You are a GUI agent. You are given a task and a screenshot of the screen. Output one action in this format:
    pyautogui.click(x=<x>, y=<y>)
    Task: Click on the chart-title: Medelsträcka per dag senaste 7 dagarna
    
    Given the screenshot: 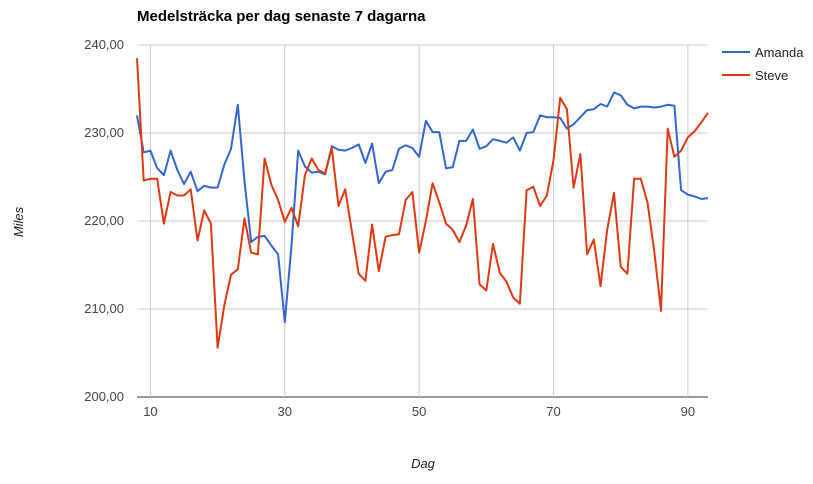 What is the action you would take?
    pyautogui.click(x=281, y=16)
    